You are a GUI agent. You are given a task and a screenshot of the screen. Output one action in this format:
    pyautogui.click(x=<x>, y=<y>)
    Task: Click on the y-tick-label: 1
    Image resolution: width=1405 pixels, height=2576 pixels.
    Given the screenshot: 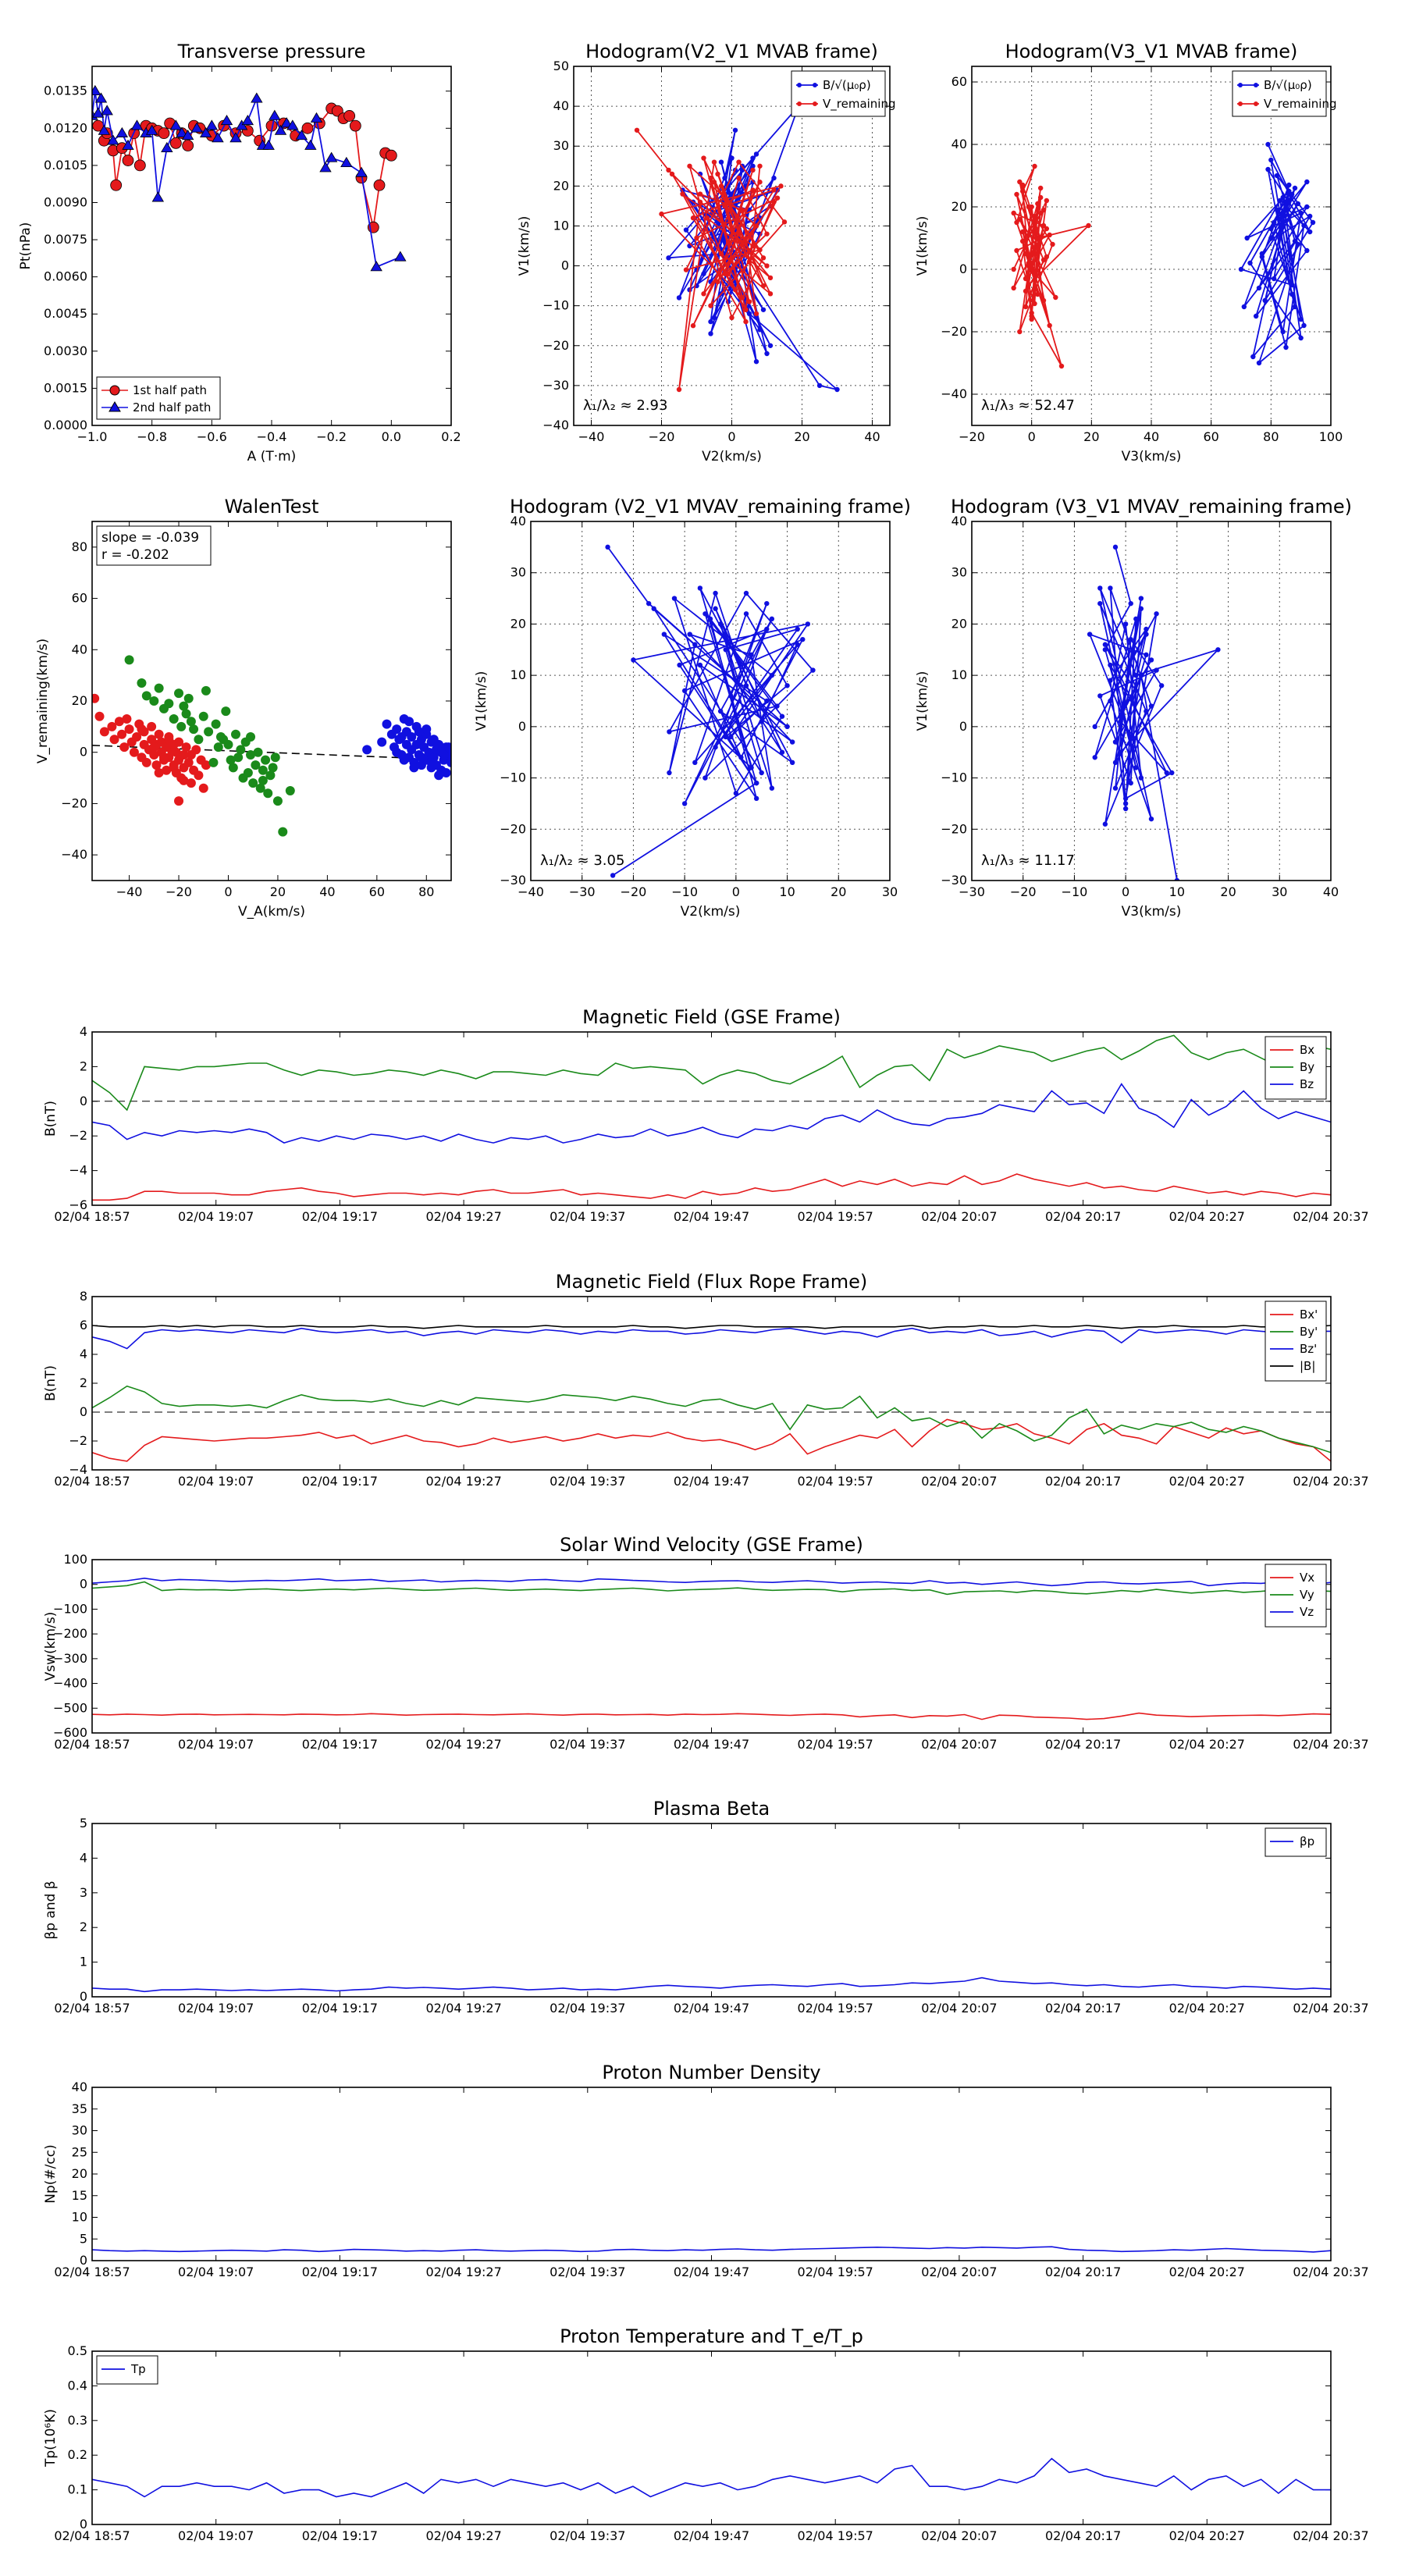 What is the action you would take?
    pyautogui.click(x=84, y=1962)
    